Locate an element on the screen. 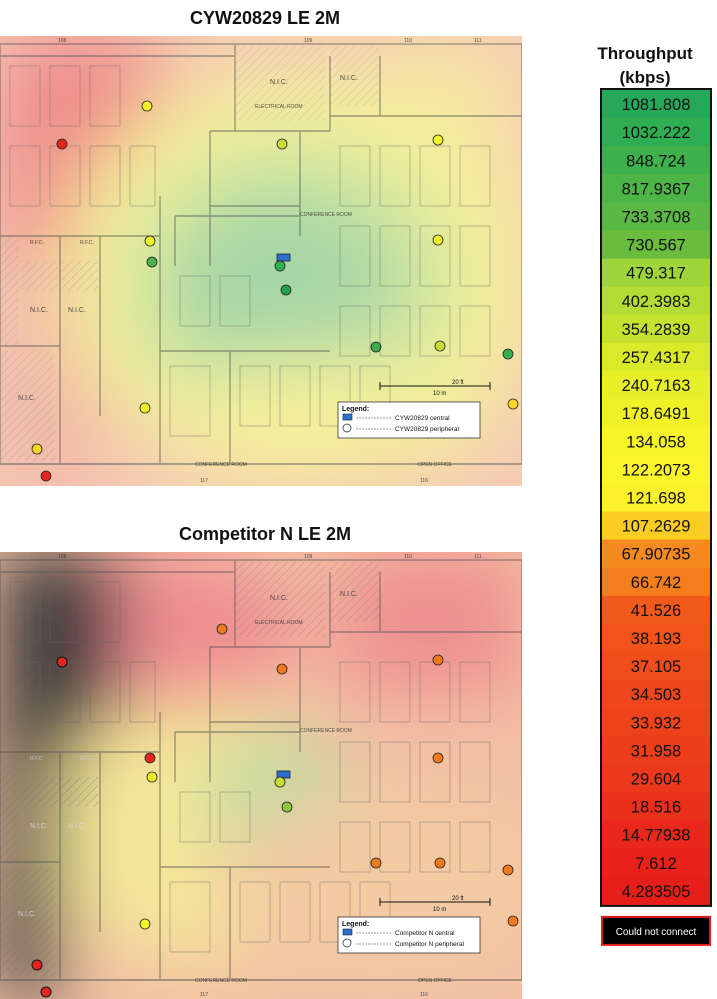 The image size is (717, 999). scale-value-label: 37.105 is located at coordinates (656, 667).